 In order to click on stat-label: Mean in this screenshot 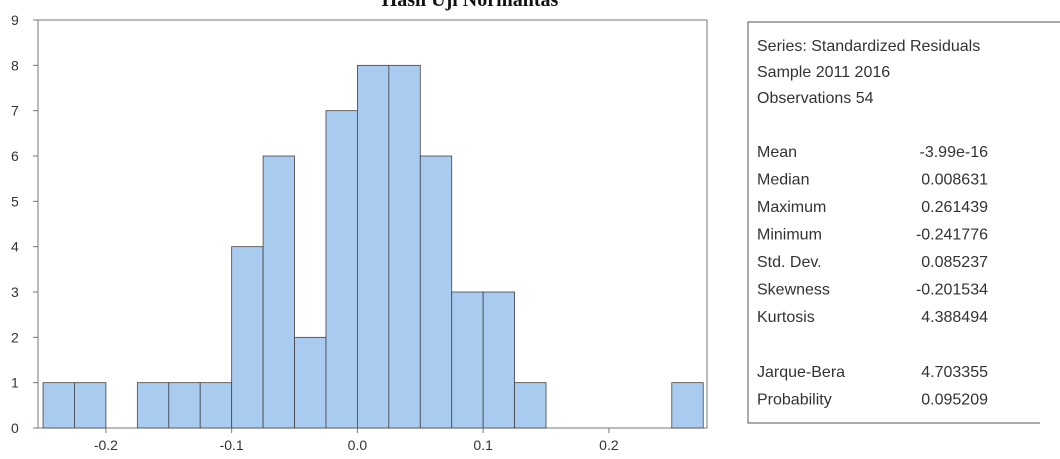, I will do `click(777, 152)`.